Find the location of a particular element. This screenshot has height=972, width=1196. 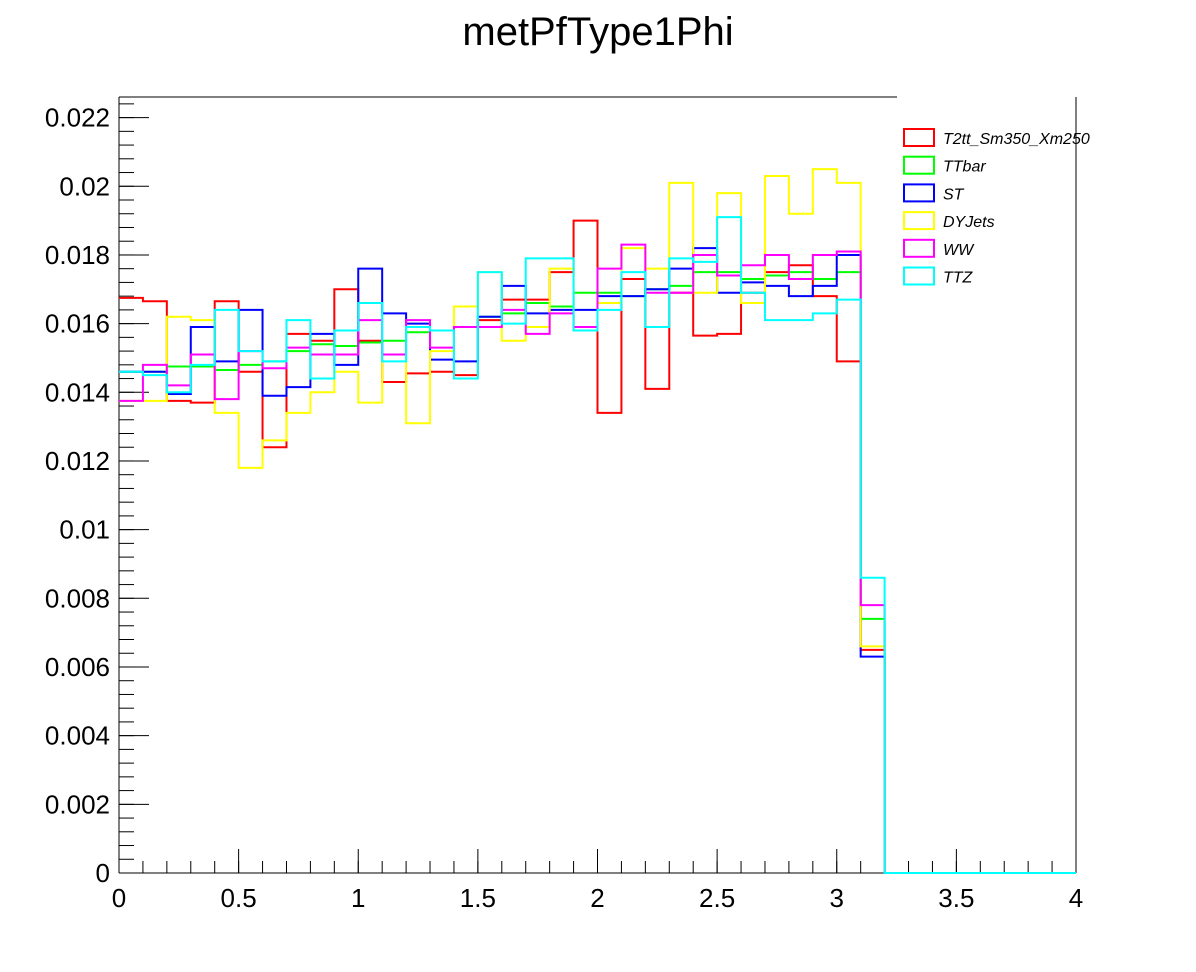

legend-label: DYJets is located at coordinates (969, 222).